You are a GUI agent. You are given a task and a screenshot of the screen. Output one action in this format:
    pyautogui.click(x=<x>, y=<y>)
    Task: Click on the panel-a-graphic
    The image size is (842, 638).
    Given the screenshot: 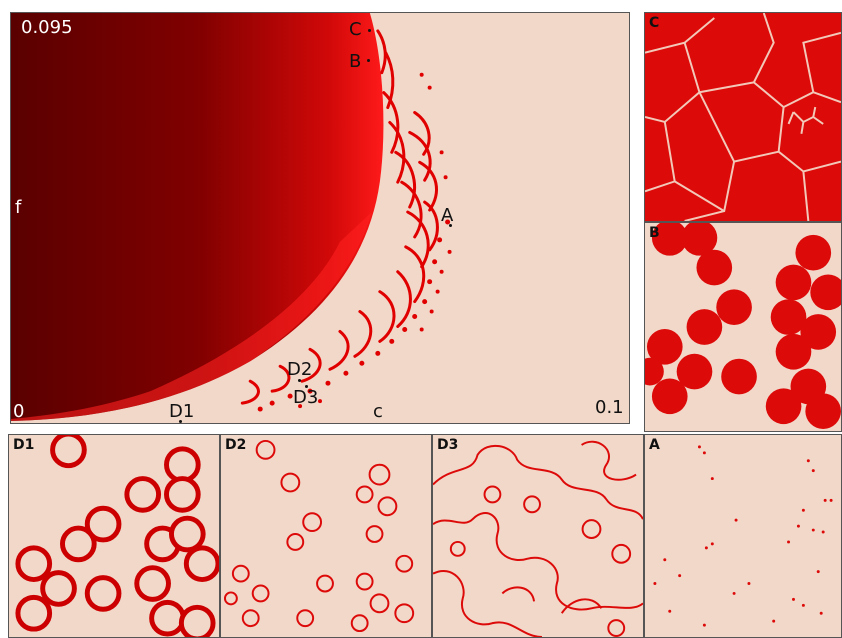 What is the action you would take?
    pyautogui.click(x=743, y=536)
    